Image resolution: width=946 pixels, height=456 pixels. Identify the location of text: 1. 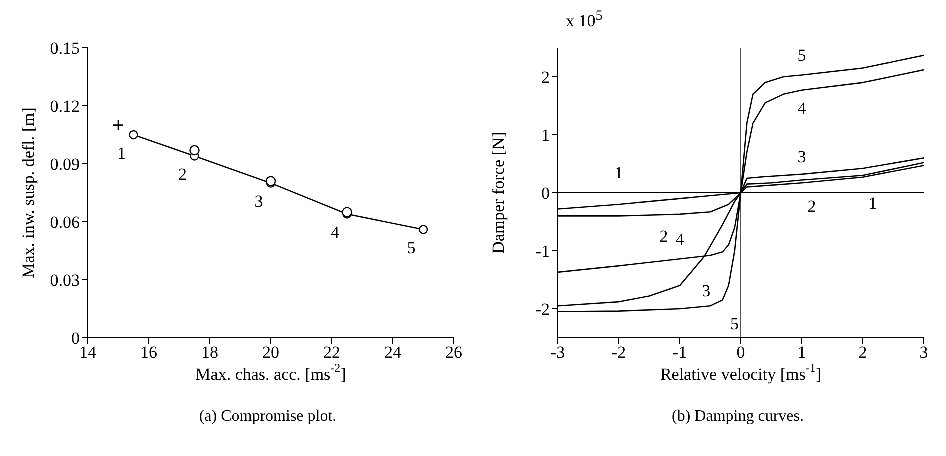
(619, 173).